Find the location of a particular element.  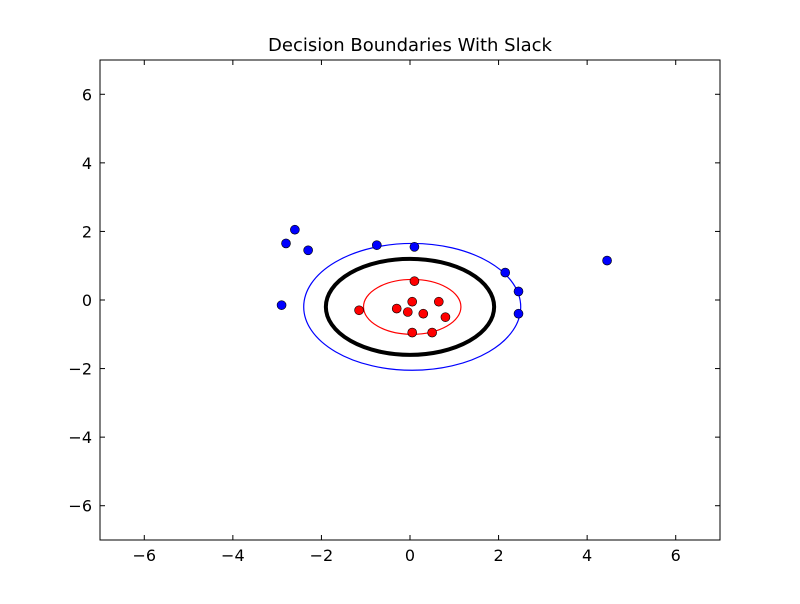

x-tick-label: −6 is located at coordinates (144, 555).